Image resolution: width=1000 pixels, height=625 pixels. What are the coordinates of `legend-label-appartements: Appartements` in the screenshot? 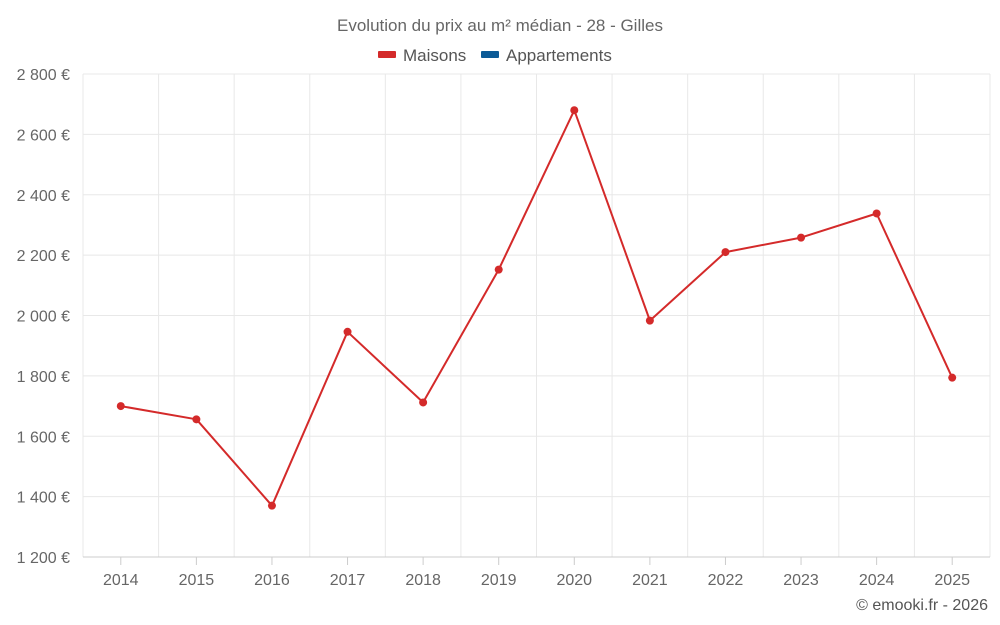 It's located at (559, 55).